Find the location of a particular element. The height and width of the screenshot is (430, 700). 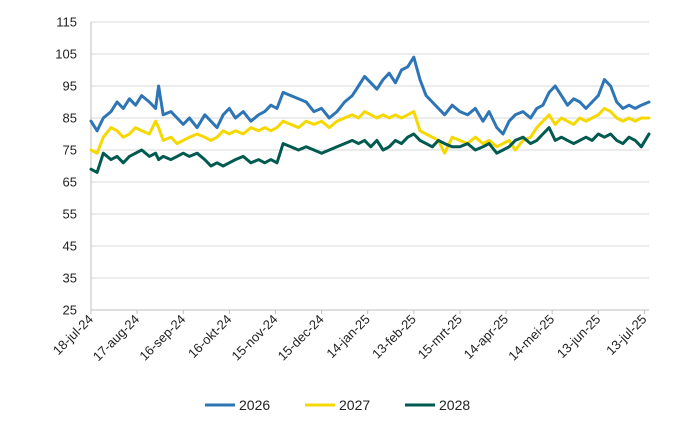

x-tick-label: 15-dec-24 is located at coordinates (301, 338).